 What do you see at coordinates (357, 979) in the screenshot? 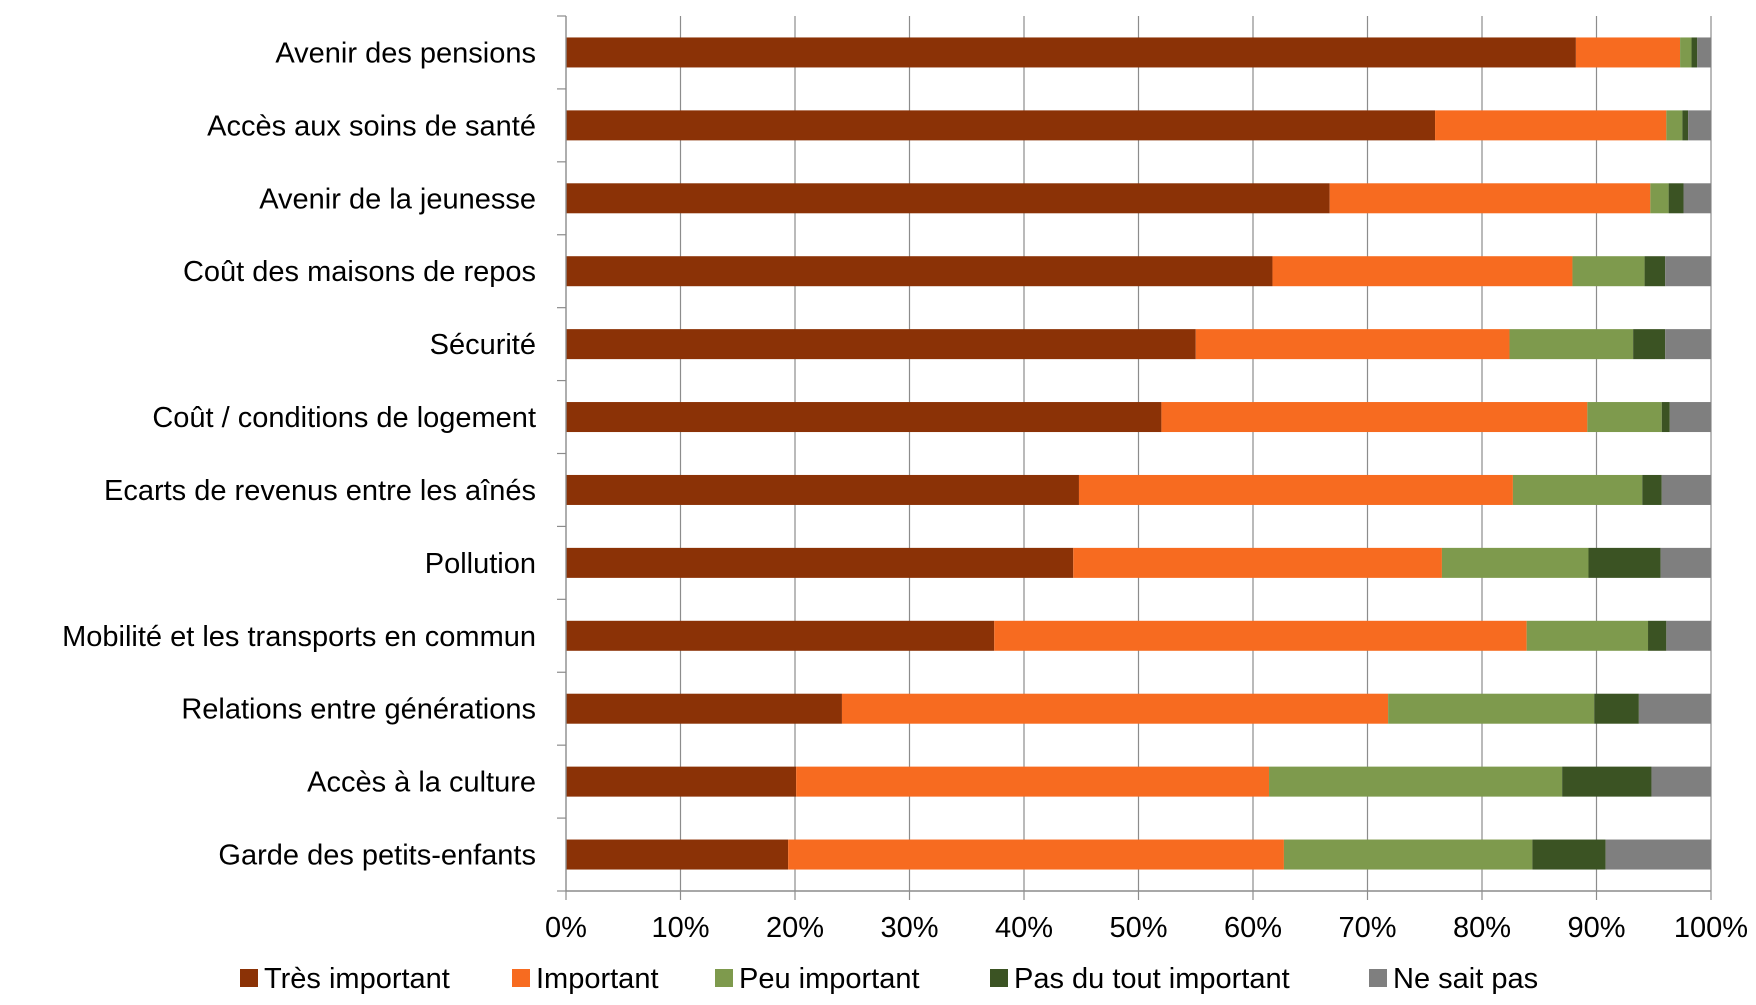
I see `legend-label-tres-important: Très important` at bounding box center [357, 979].